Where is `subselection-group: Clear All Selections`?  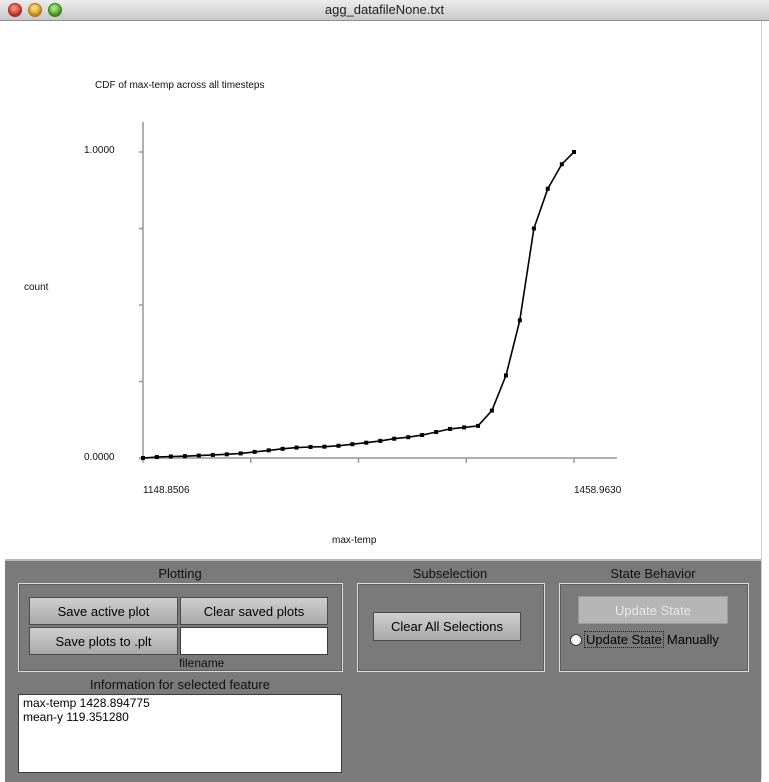 subselection-group: Clear All Selections is located at coordinates (451, 627).